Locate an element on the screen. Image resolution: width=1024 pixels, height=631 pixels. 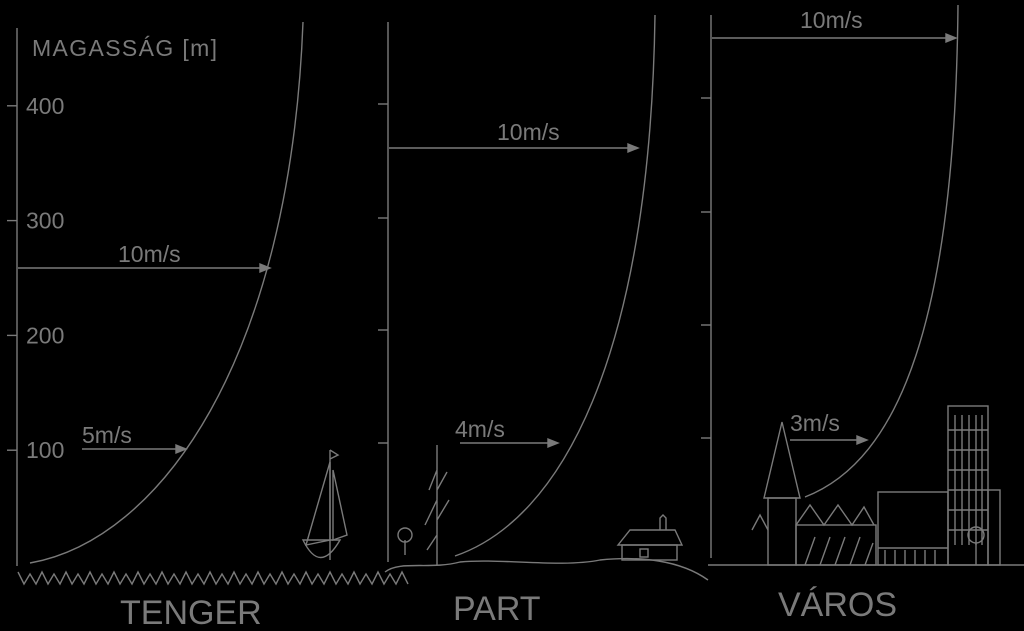
sea-waves is located at coordinates (213, 578).